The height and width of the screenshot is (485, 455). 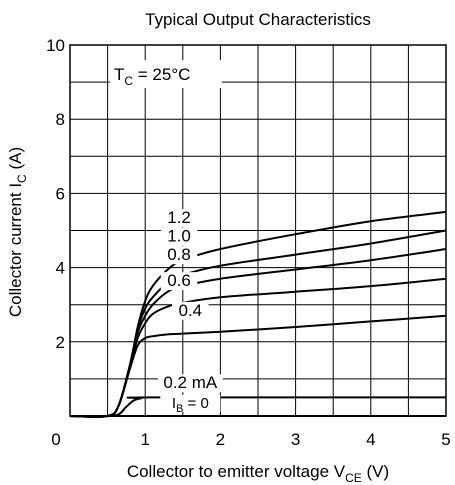 I want to click on y-tick-label: 2, so click(x=60, y=342).